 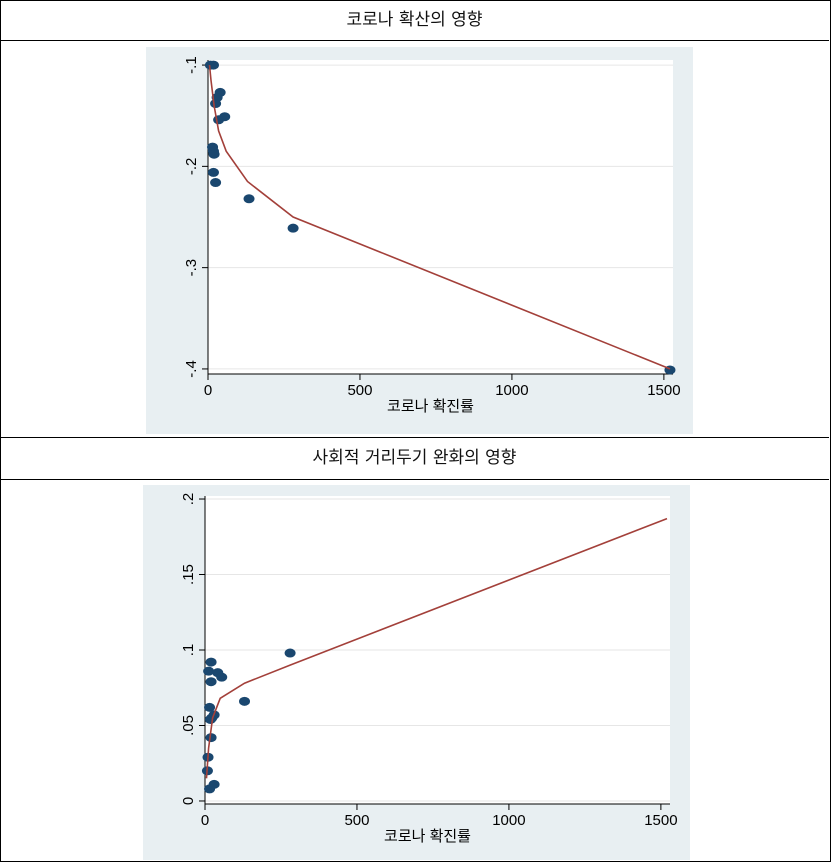 What do you see at coordinates (191, 167) in the screenshot?
I see `y-tick-label: -.2` at bounding box center [191, 167].